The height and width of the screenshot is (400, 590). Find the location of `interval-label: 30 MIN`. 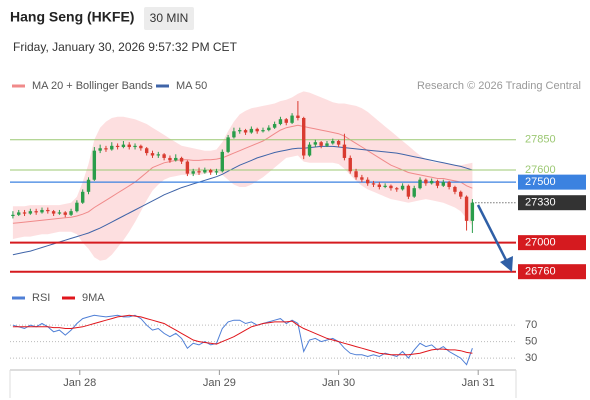

interval-label: 30 MIN is located at coordinates (169, 18).